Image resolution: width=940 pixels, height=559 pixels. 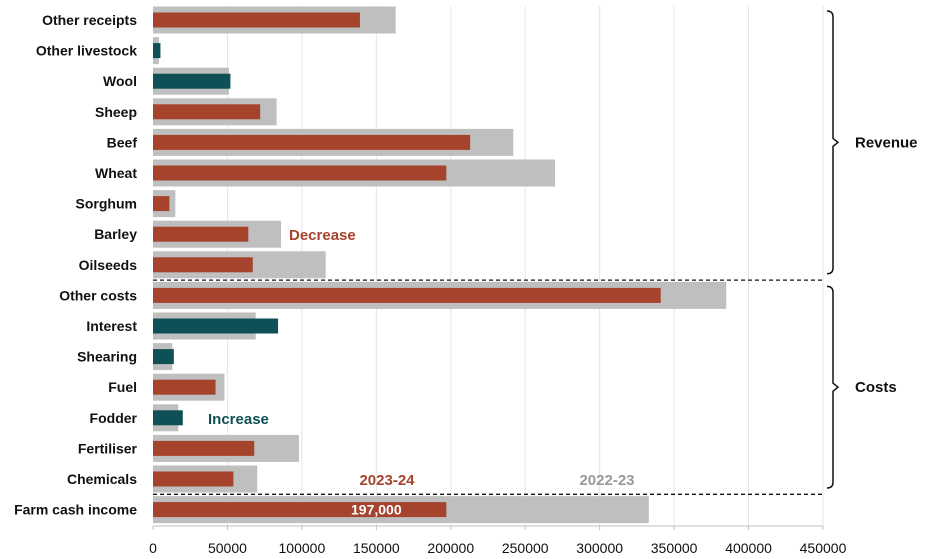 I want to click on tick-label-50000: 50000, so click(x=227, y=548).